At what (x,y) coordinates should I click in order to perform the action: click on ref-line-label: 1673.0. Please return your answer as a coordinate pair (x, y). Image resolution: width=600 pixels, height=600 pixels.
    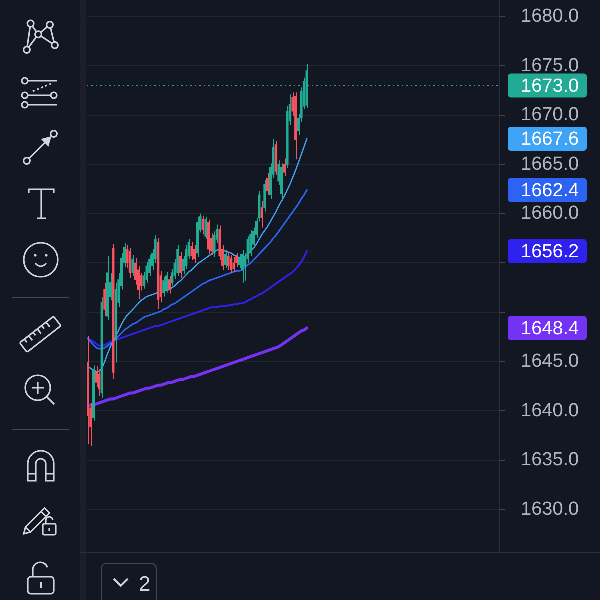
    Looking at the image, I should click on (550, 86).